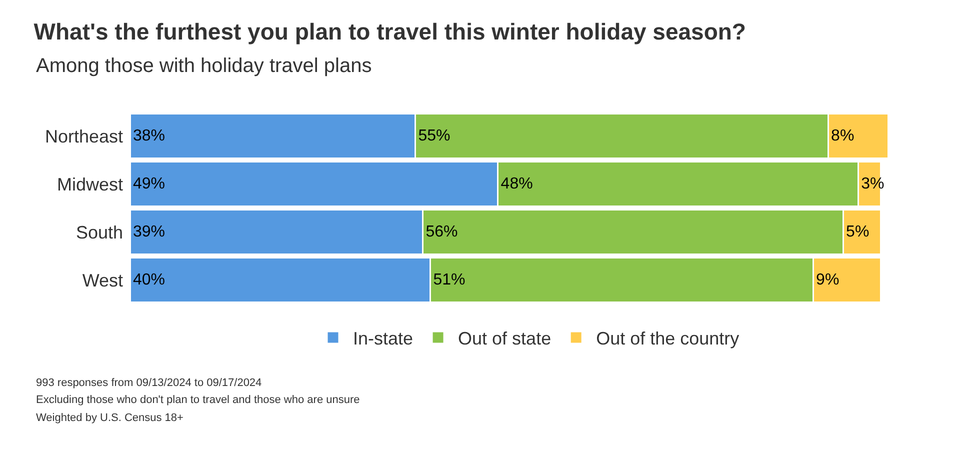  I want to click on data-label: 5%, so click(858, 232).